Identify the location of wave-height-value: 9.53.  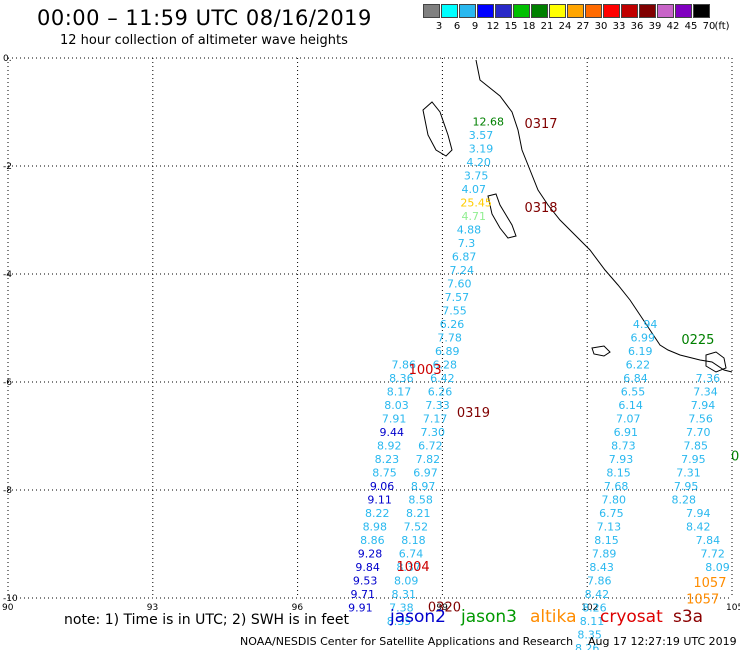
(365, 581).